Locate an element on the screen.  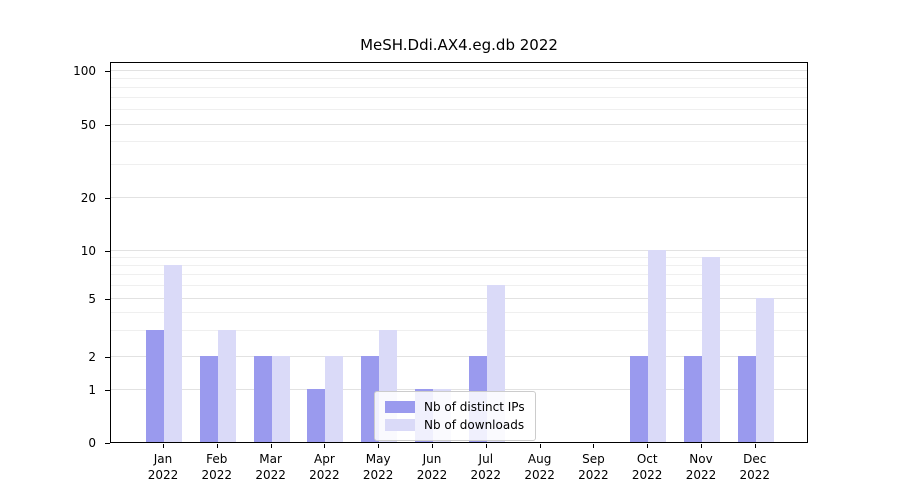
x-tick-label: Nov 2022 is located at coordinates (701, 467).